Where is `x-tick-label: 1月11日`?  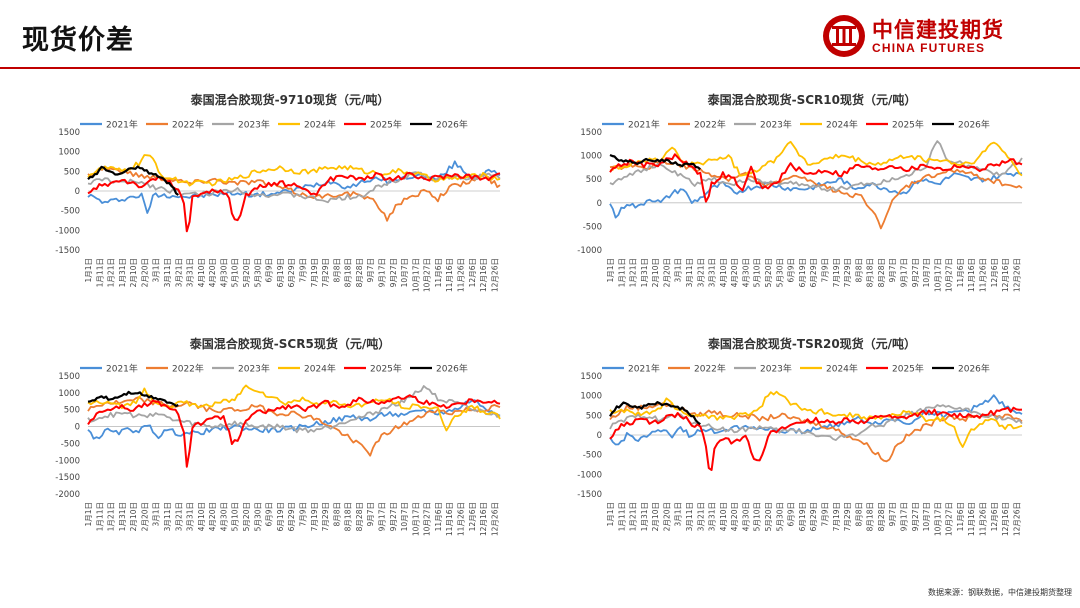
x-tick-label: 1月11日 is located at coordinates (621, 516).